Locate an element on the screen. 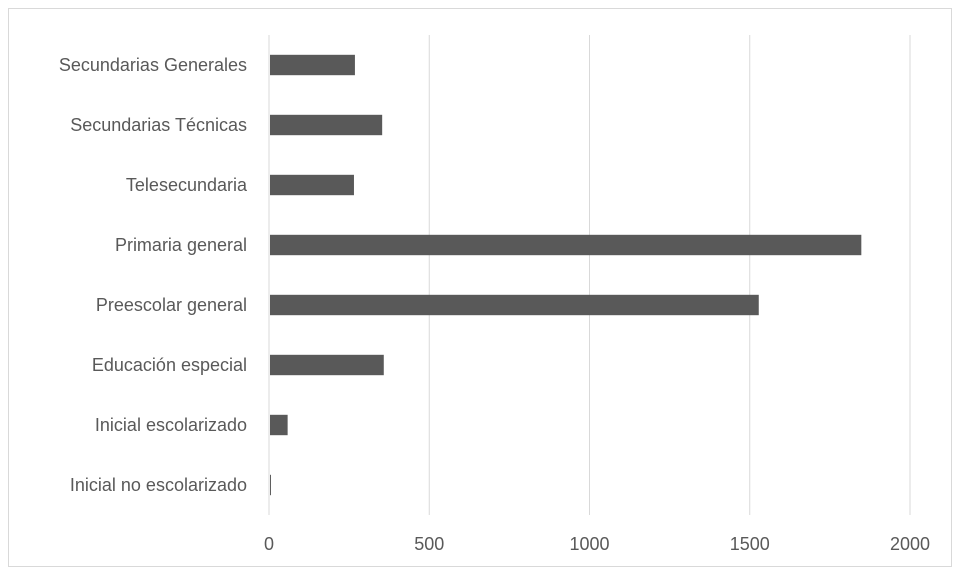 This screenshot has width=953, height=568. category-label: Inicial escolarizado is located at coordinates (171, 425).